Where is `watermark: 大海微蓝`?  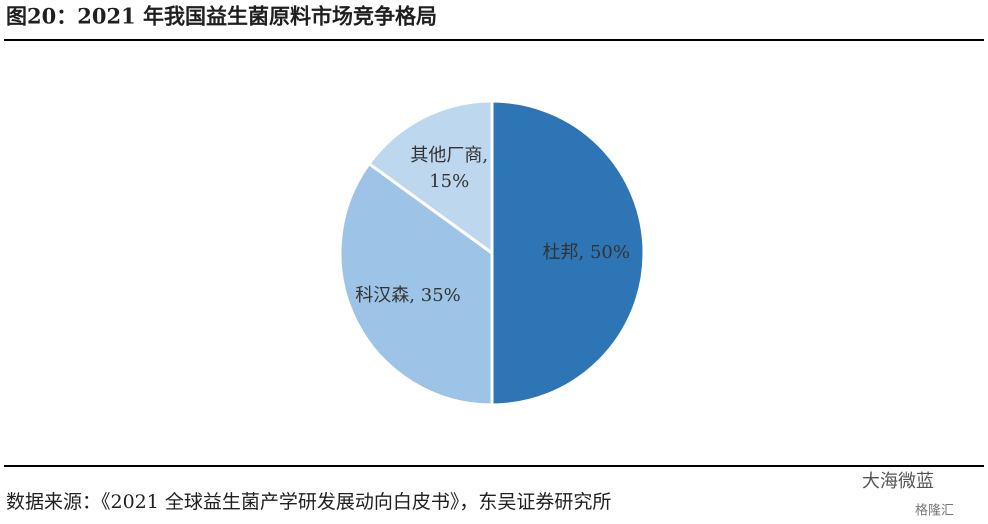
watermark: 大海微蓝 is located at coordinates (898, 481).